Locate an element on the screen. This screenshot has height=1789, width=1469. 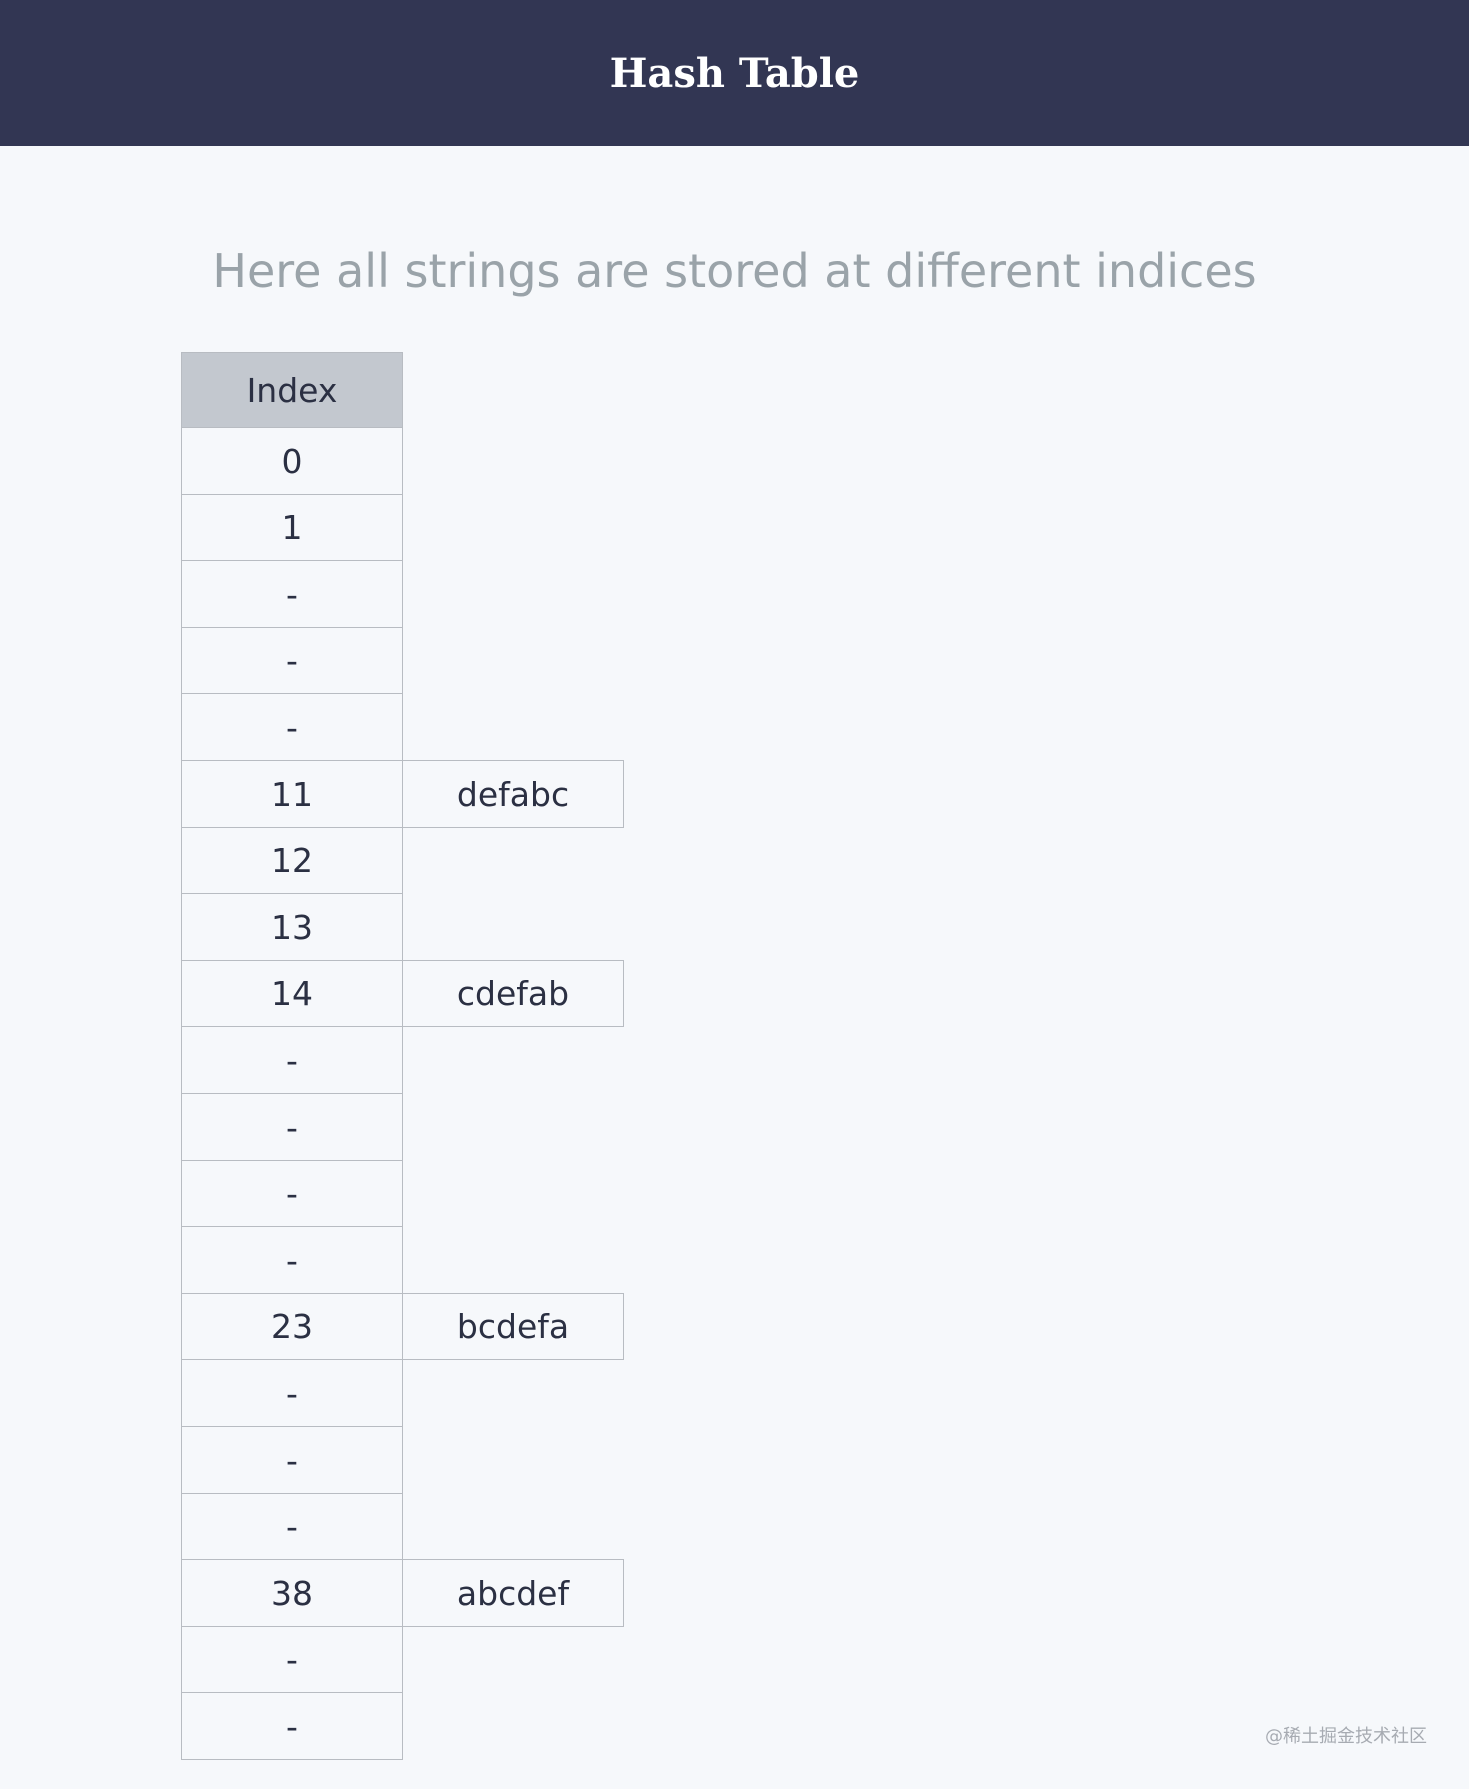
index-cell: 38 is located at coordinates (292, 1593).